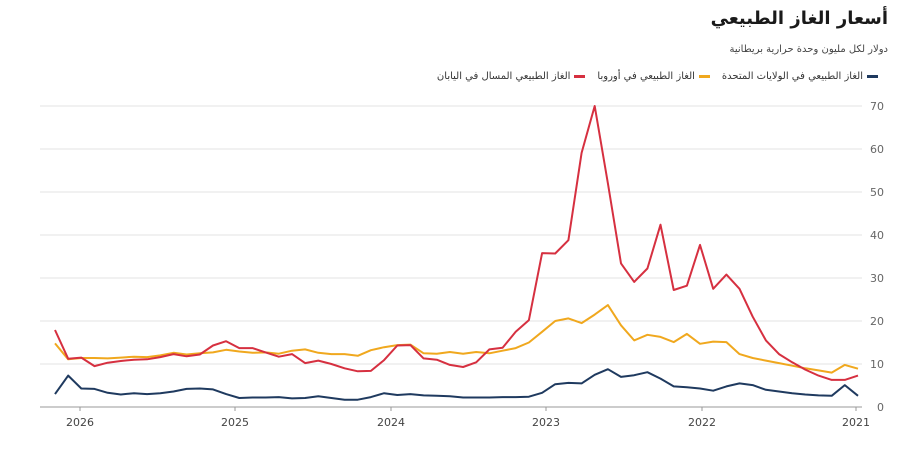  Describe the element at coordinates (880, 407) in the screenshot. I see `y-tick-label-0: 0` at that location.